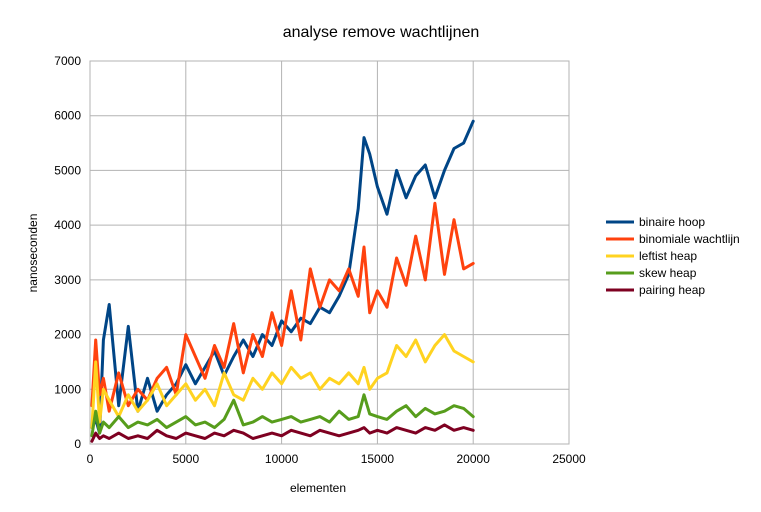  I want to click on y-tick-label: 6000, so click(67, 116).